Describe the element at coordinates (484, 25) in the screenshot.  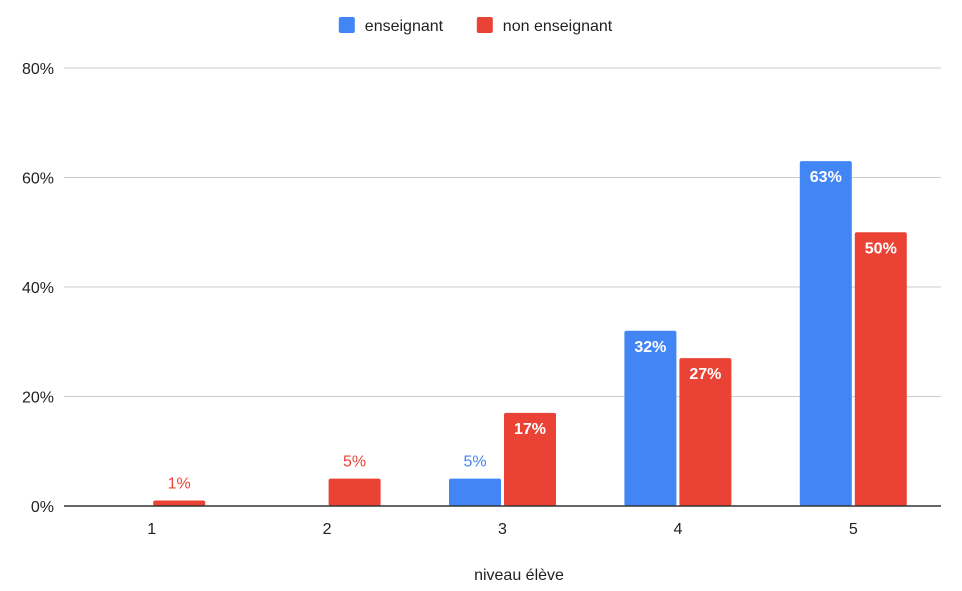
I see `legend-swatch-non-enseignant` at that location.